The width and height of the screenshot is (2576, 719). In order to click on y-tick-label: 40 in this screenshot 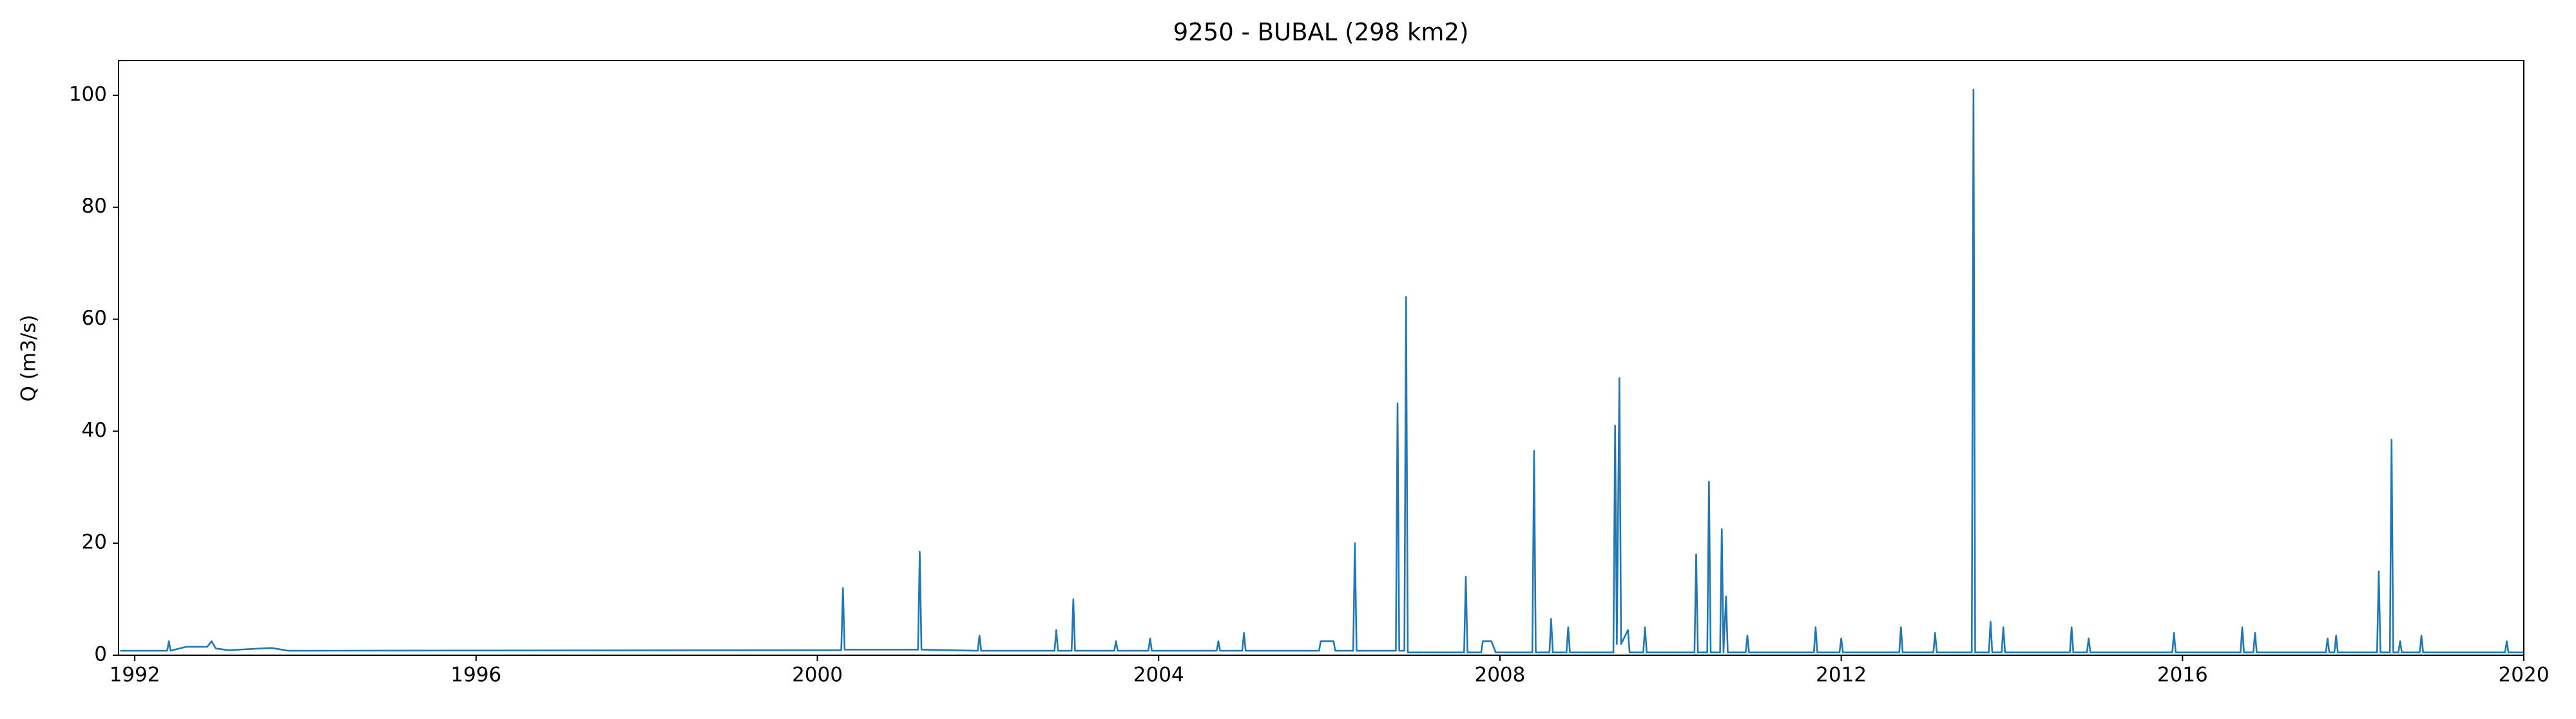, I will do `click(94, 430)`.